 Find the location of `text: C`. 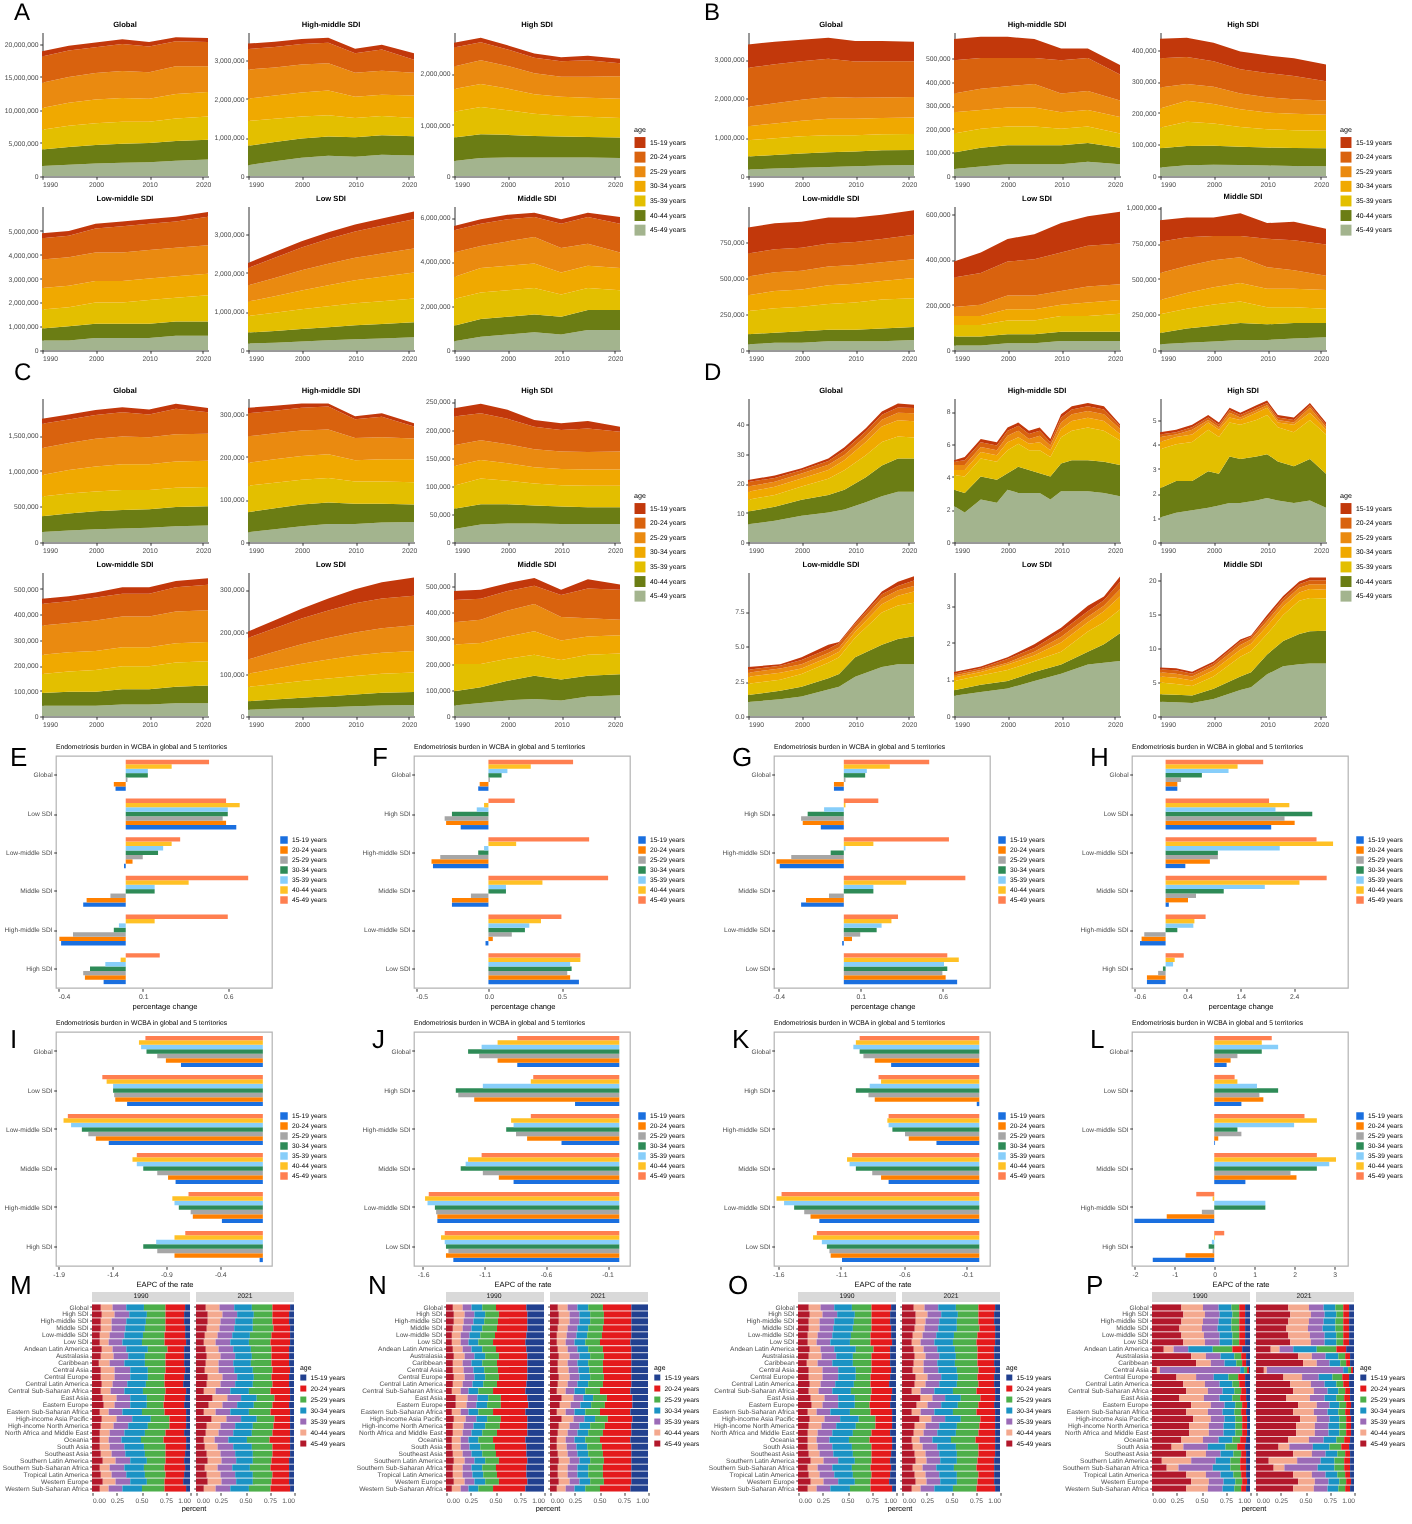

text: C is located at coordinates (23, 372).